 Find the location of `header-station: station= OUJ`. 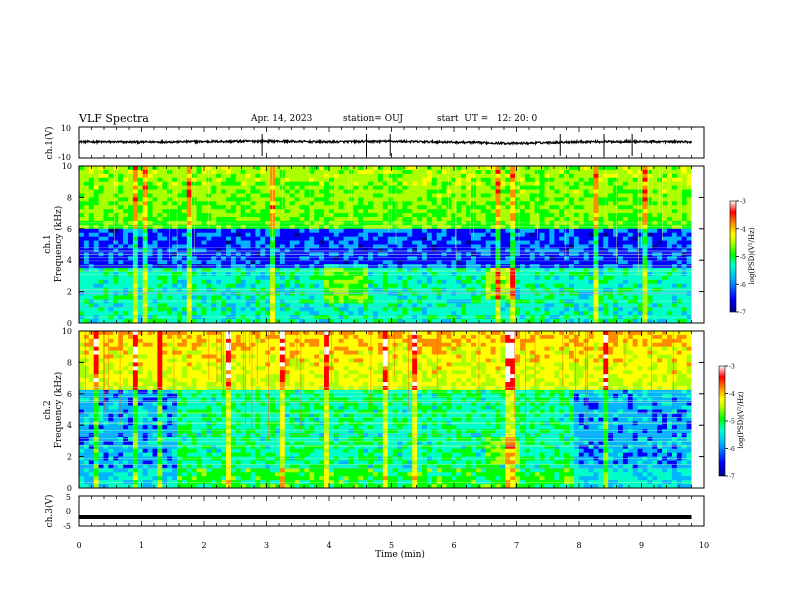

header-station: station= OUJ is located at coordinates (373, 119).